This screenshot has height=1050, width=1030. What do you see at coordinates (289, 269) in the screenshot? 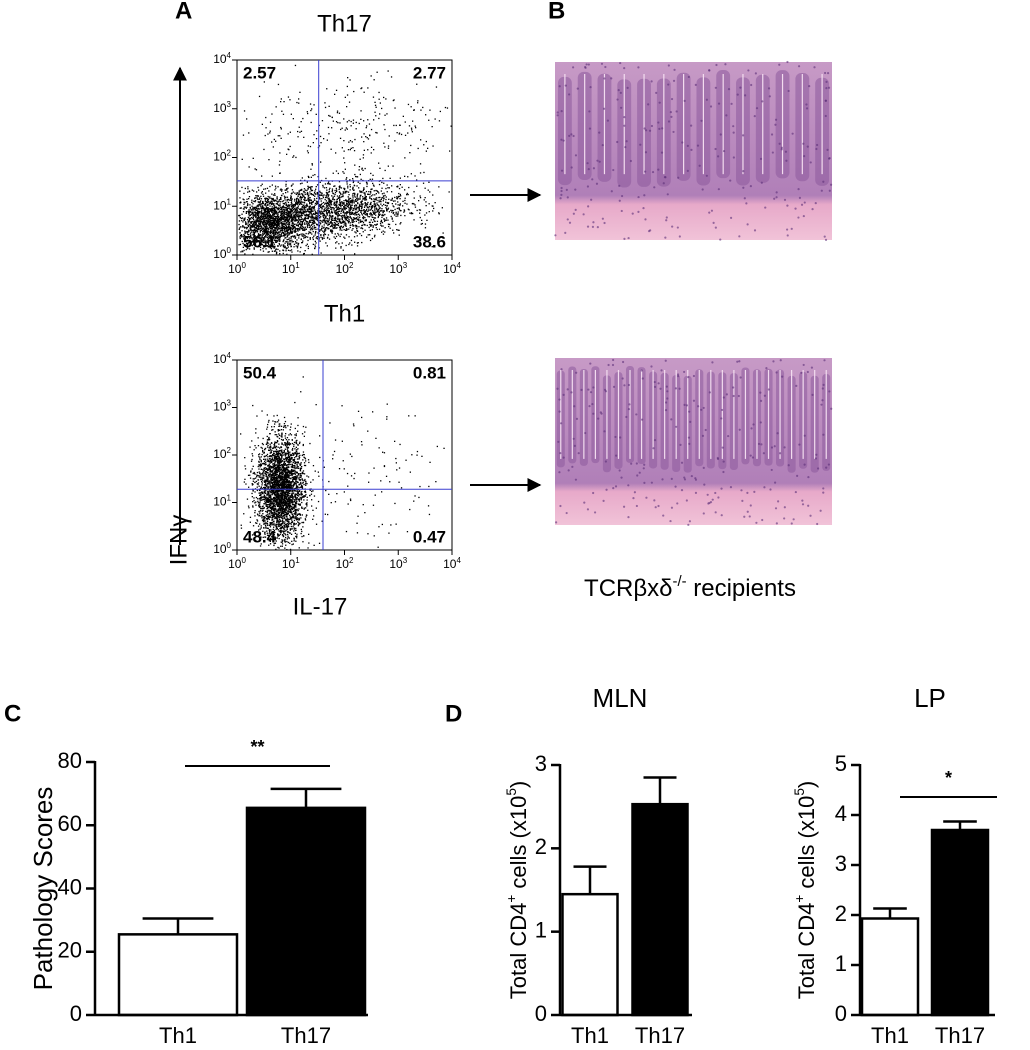
I see `text-part: 10` at bounding box center [289, 269].